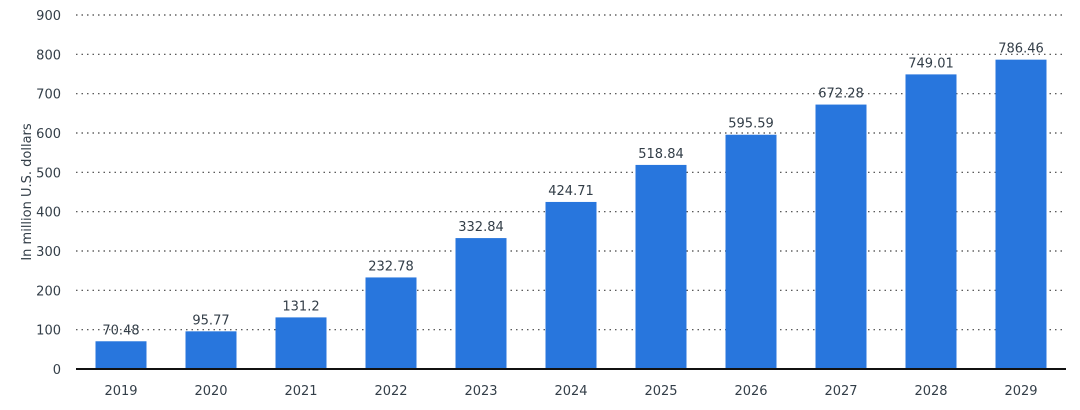  I want to click on value-label: 749.01, so click(931, 63).